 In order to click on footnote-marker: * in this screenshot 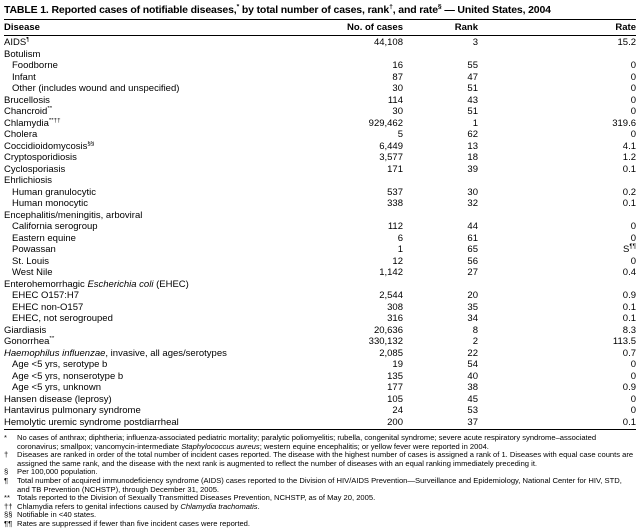, I will do `click(5, 437)`.